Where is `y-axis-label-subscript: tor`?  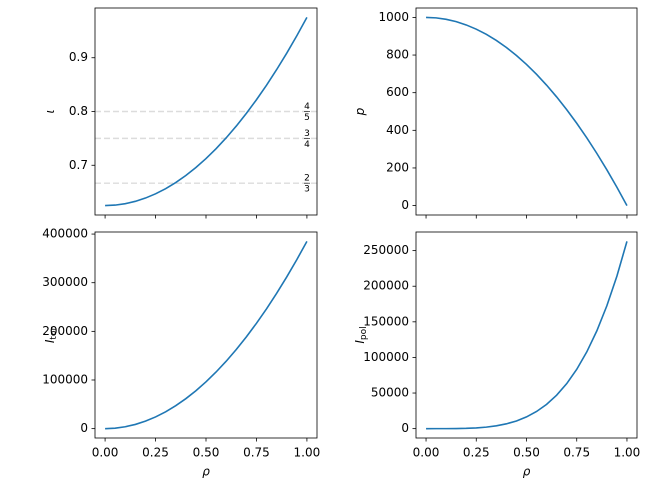 y-axis-label-subscript: tor is located at coordinates (54, 333).